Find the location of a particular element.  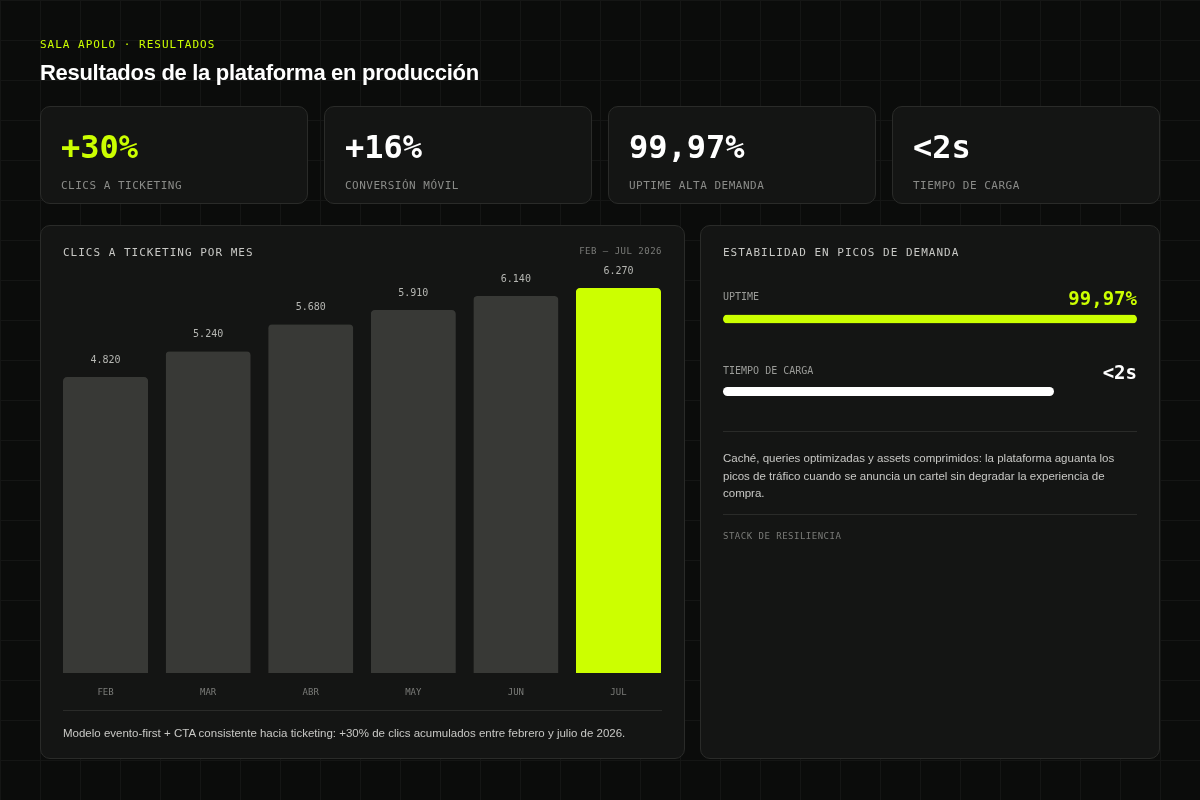

text: STACK DE RESILIENCIA is located at coordinates (930, 527).